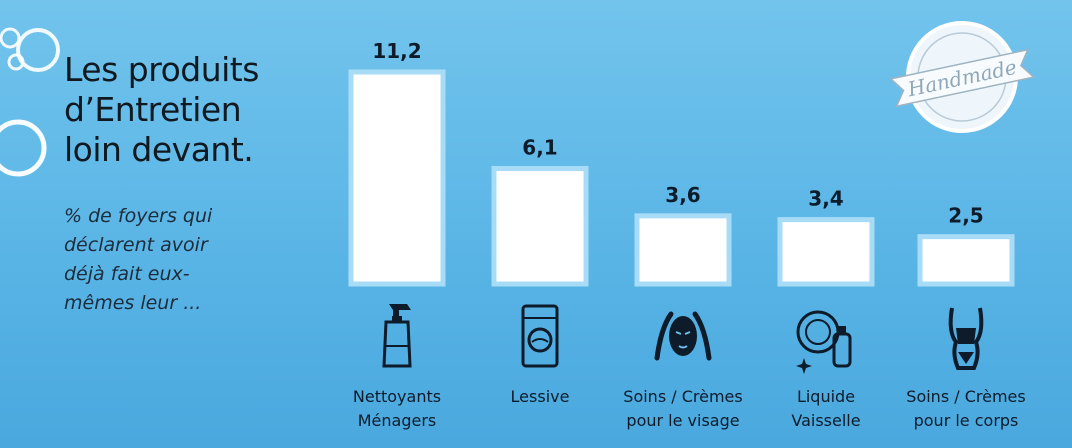  Describe the element at coordinates (966, 338) in the screenshot. I see `body-care-icon` at that location.